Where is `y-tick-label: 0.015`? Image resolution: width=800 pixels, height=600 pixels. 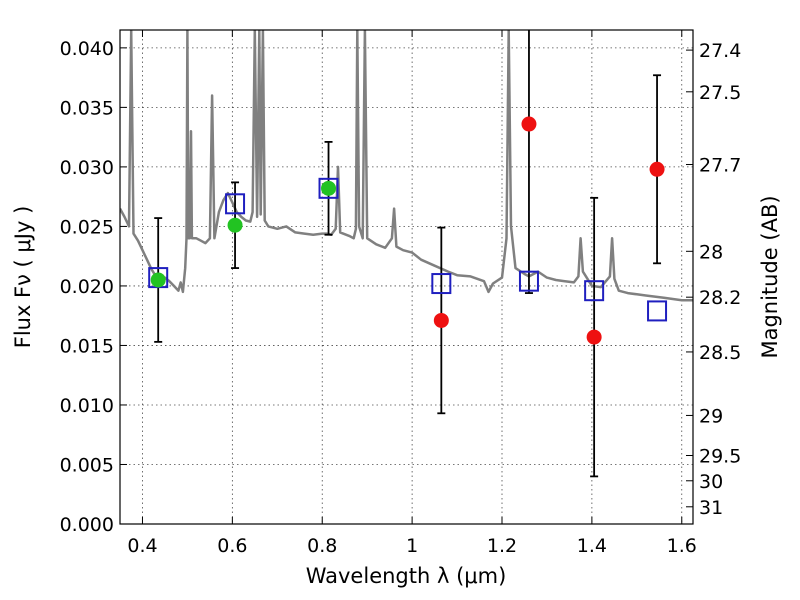 y-tick-label: 0.015 is located at coordinates (87, 346).